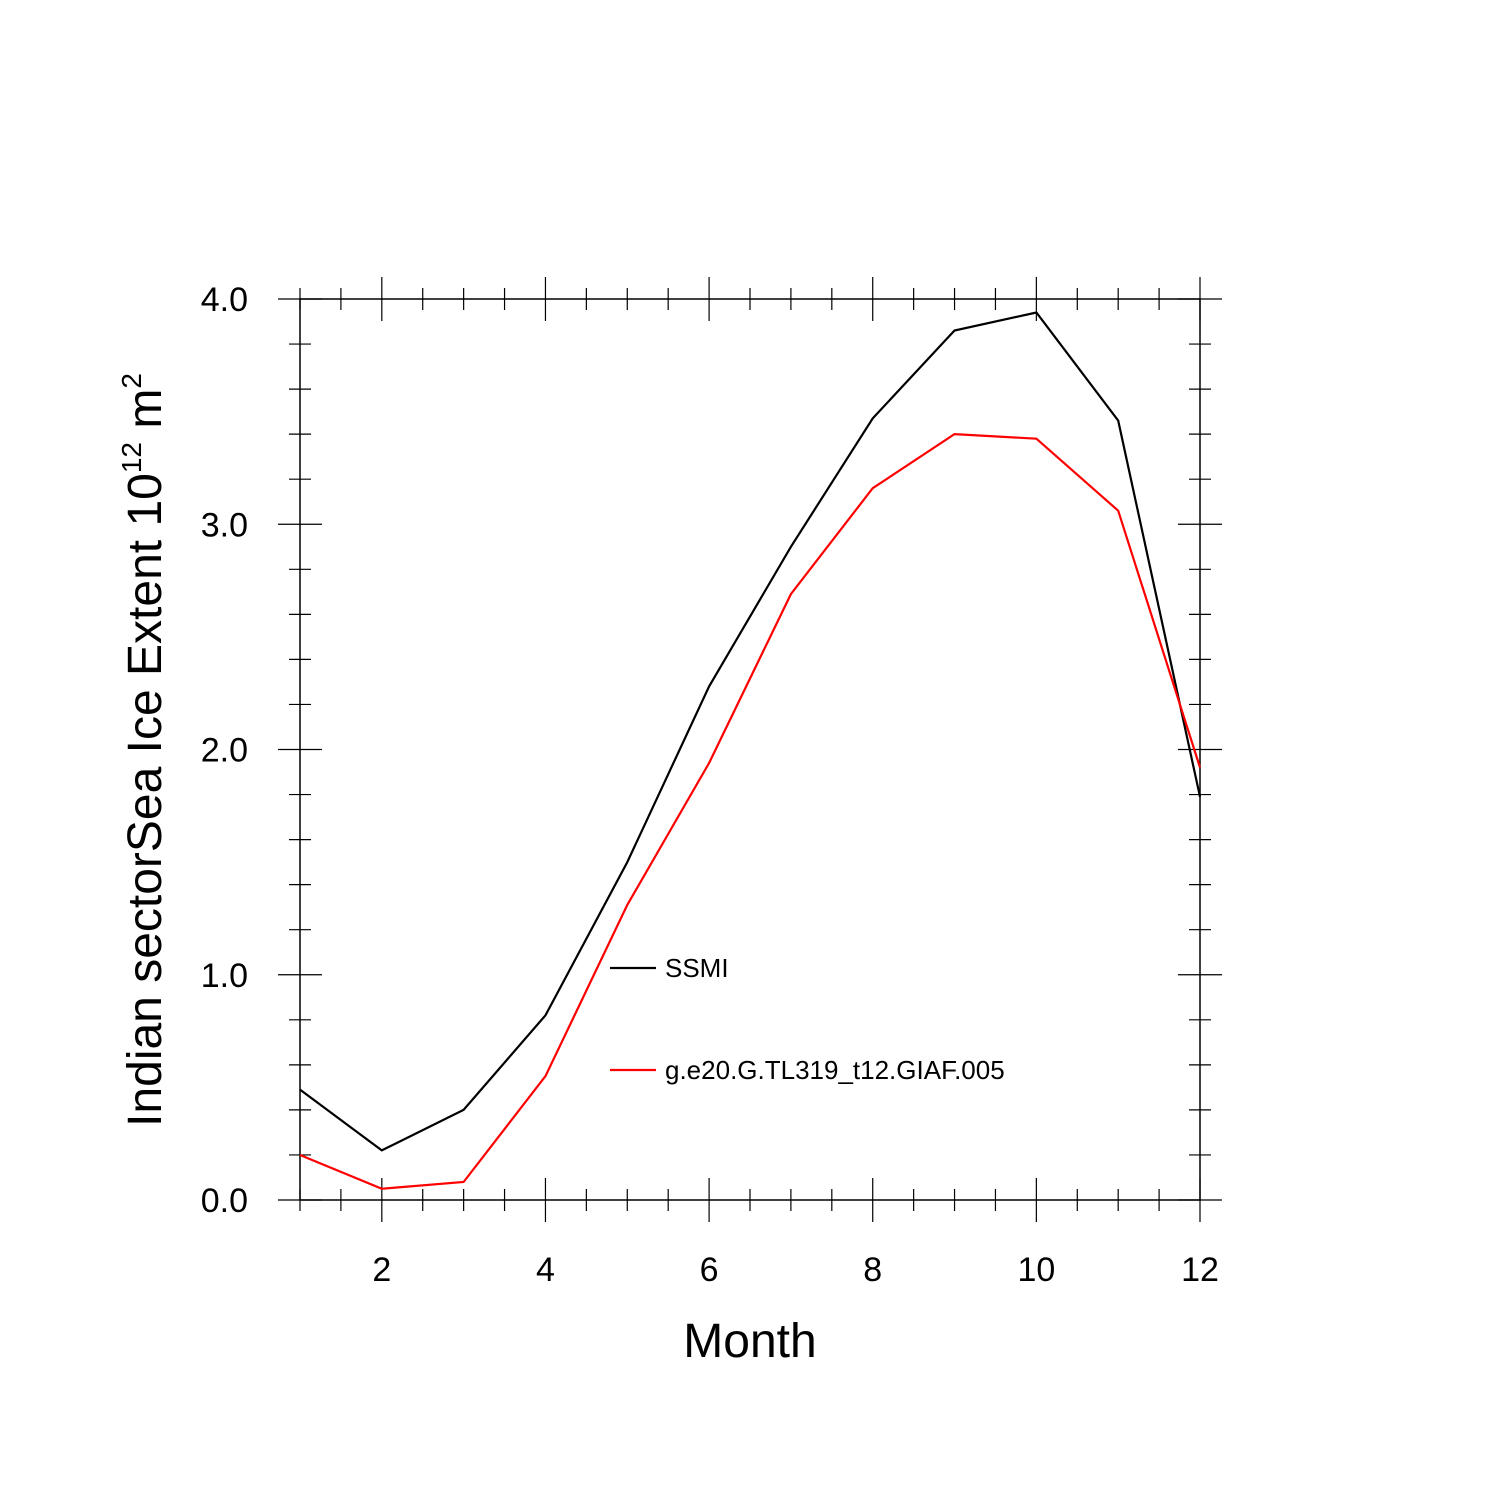  Describe the element at coordinates (145, 800) in the screenshot. I see `y-axis-title-main: Indian sectorSea Ice Extent 10` at that location.